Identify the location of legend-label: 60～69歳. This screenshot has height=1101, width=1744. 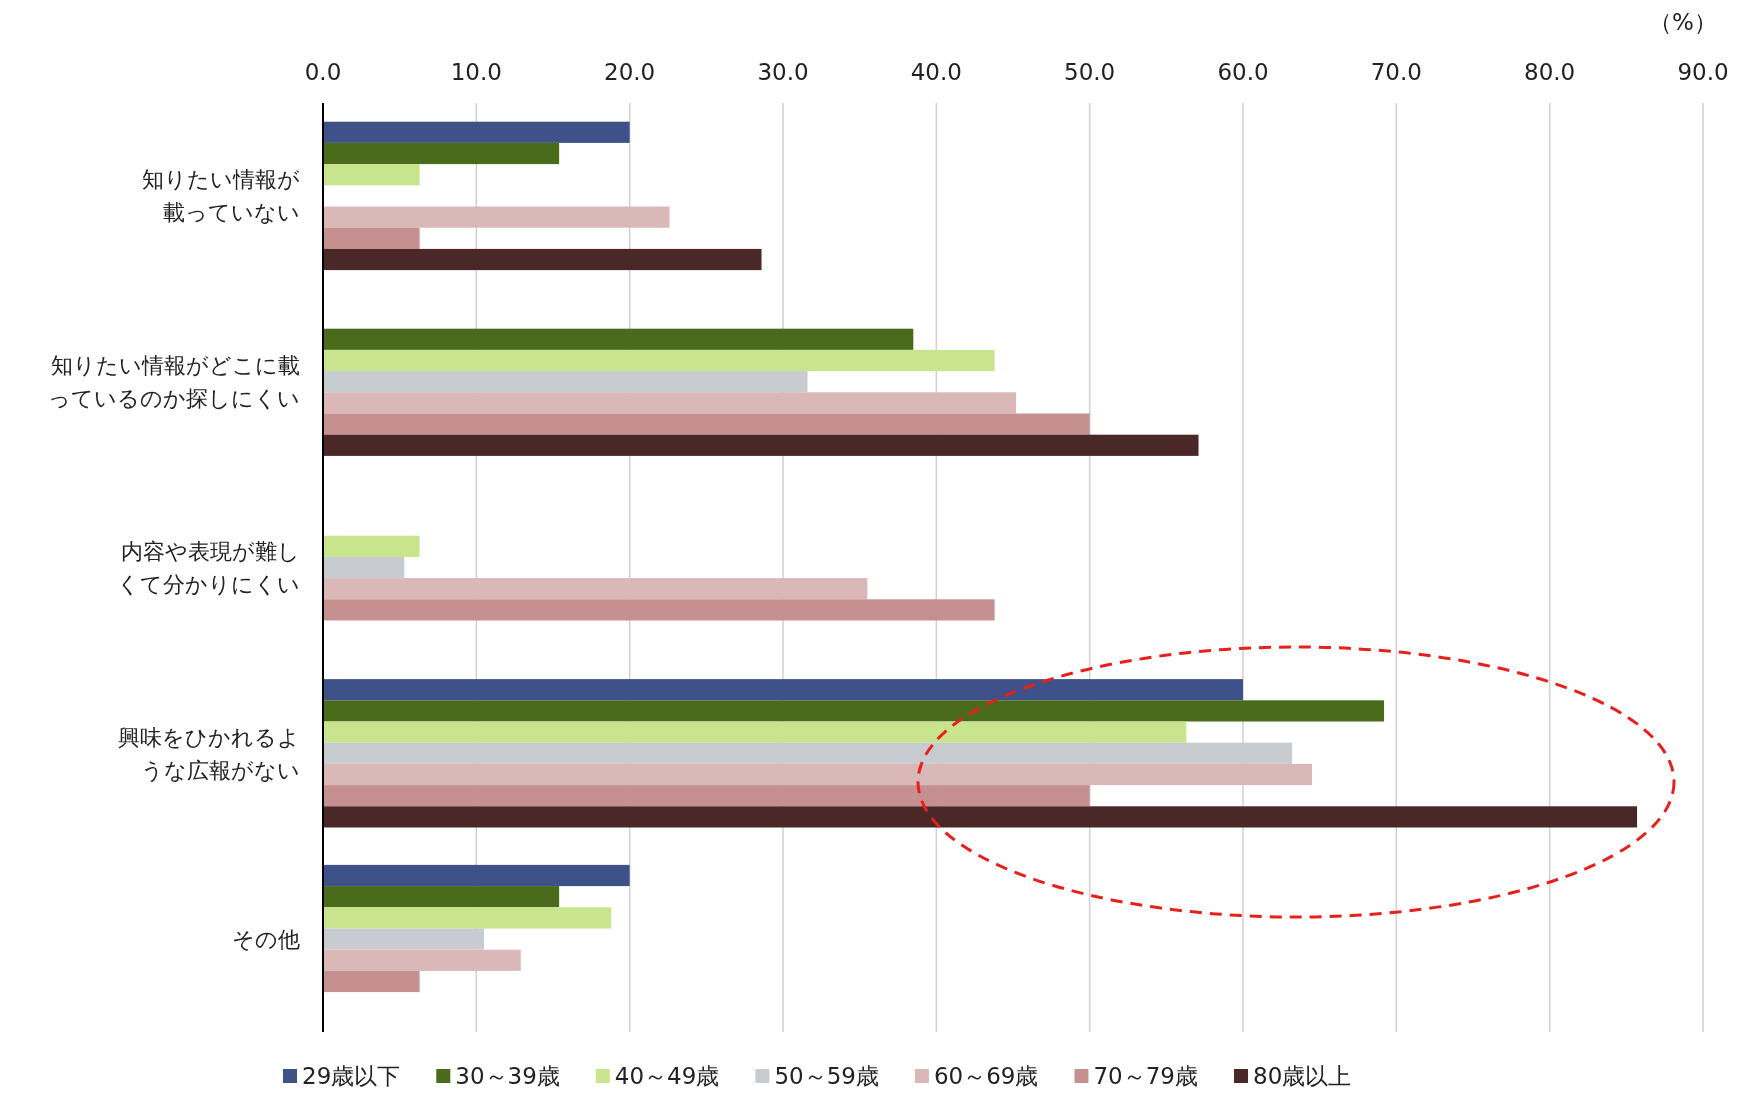
(986, 1076).